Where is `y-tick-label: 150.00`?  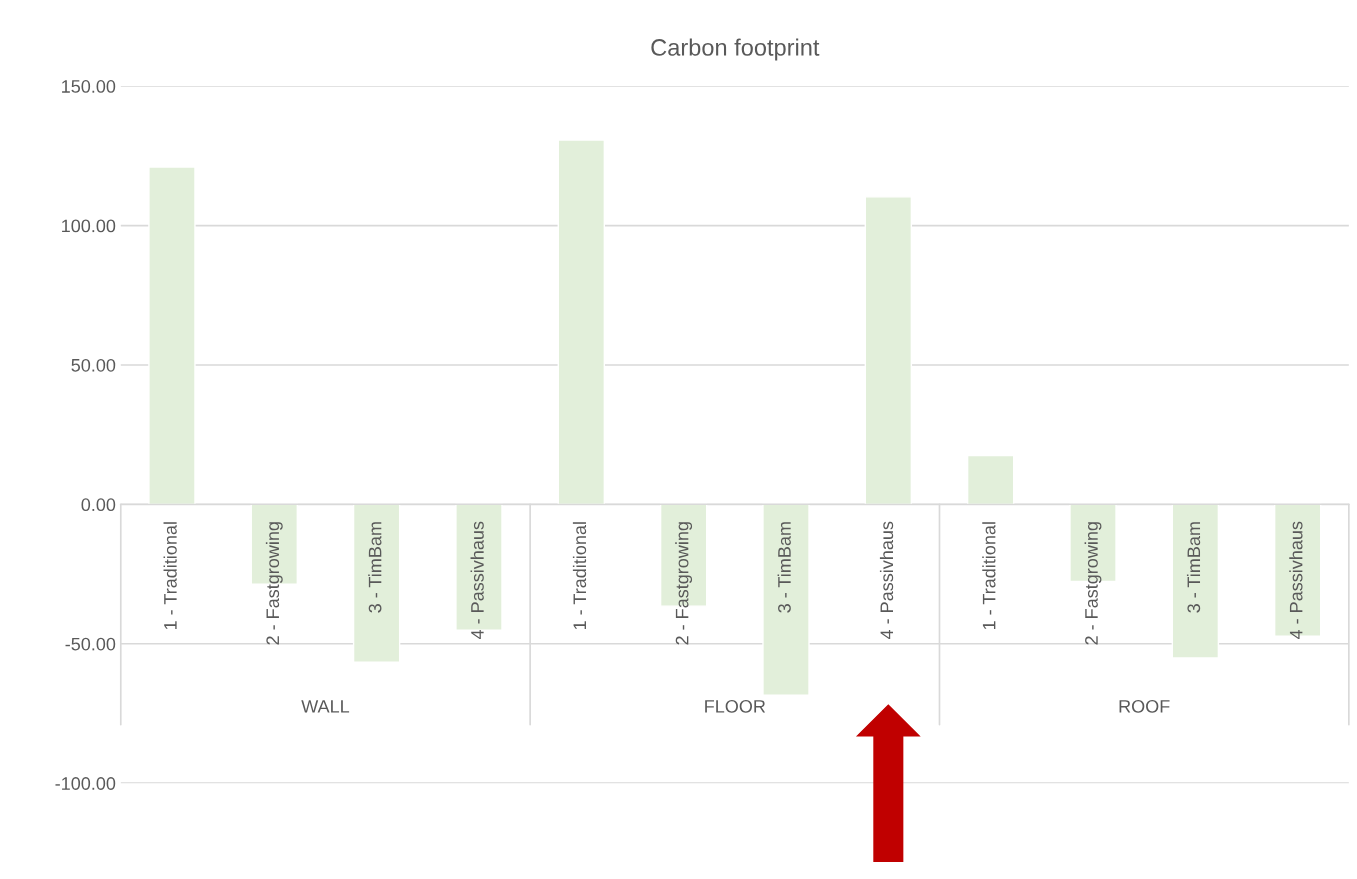
y-tick-label: 150.00 is located at coordinates (89, 86).